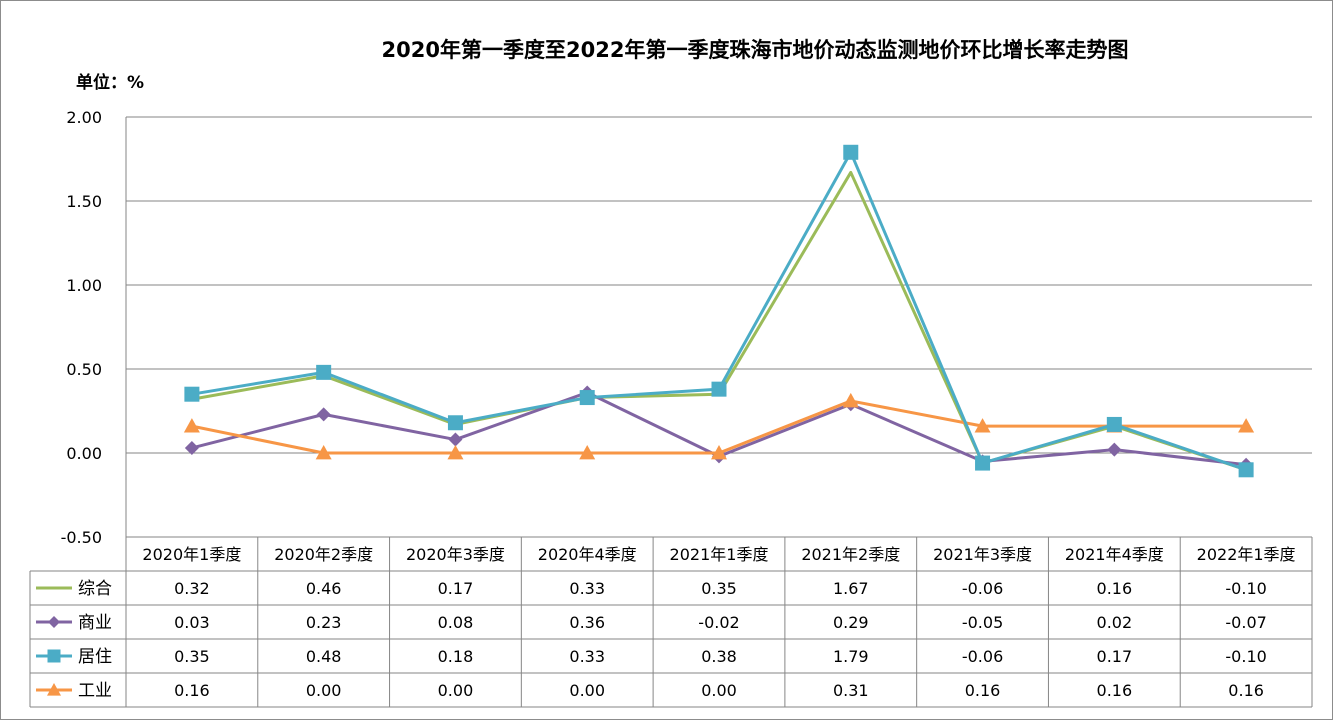 This screenshot has height=720, width=1333. What do you see at coordinates (755, 50) in the screenshot?
I see `chart-title: 2020年第一季度至2022年第一季度珠海市地价动态监测地价环比增长率走势图` at bounding box center [755, 50].